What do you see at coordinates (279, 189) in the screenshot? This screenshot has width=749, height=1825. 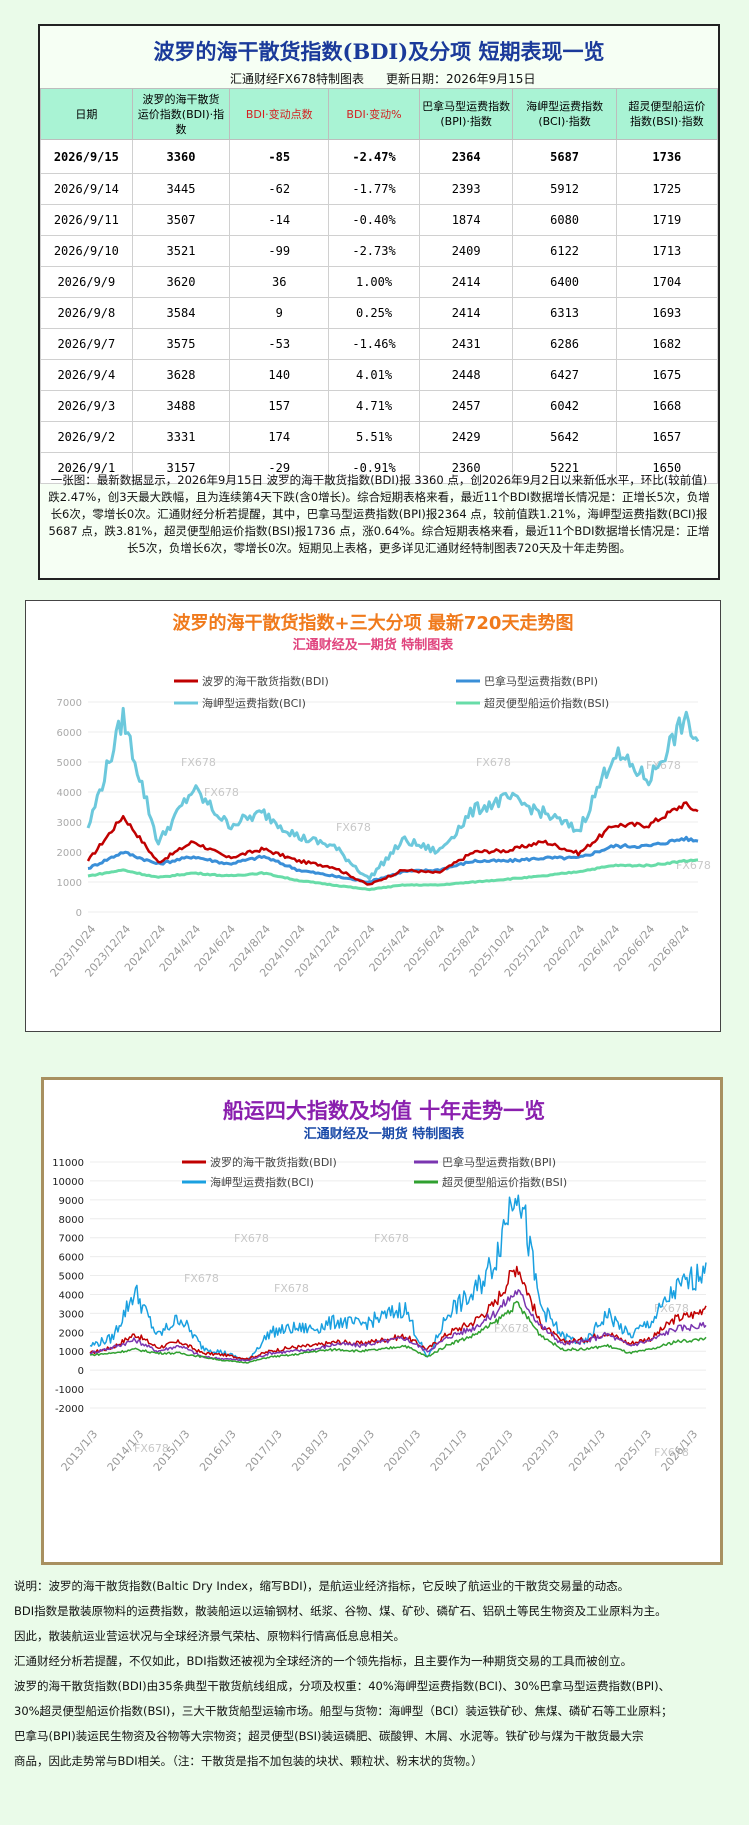 I see `table-cell: -62` at bounding box center [279, 189].